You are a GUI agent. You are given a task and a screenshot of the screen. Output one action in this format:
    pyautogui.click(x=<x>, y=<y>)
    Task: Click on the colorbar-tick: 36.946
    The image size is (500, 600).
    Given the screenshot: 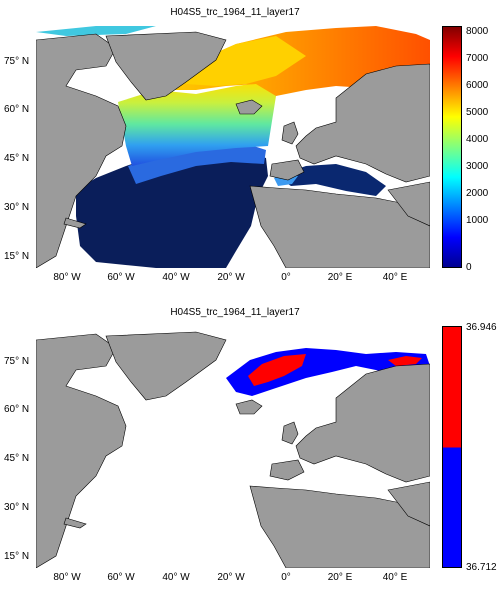 What is the action you would take?
    pyautogui.click(x=481, y=327)
    